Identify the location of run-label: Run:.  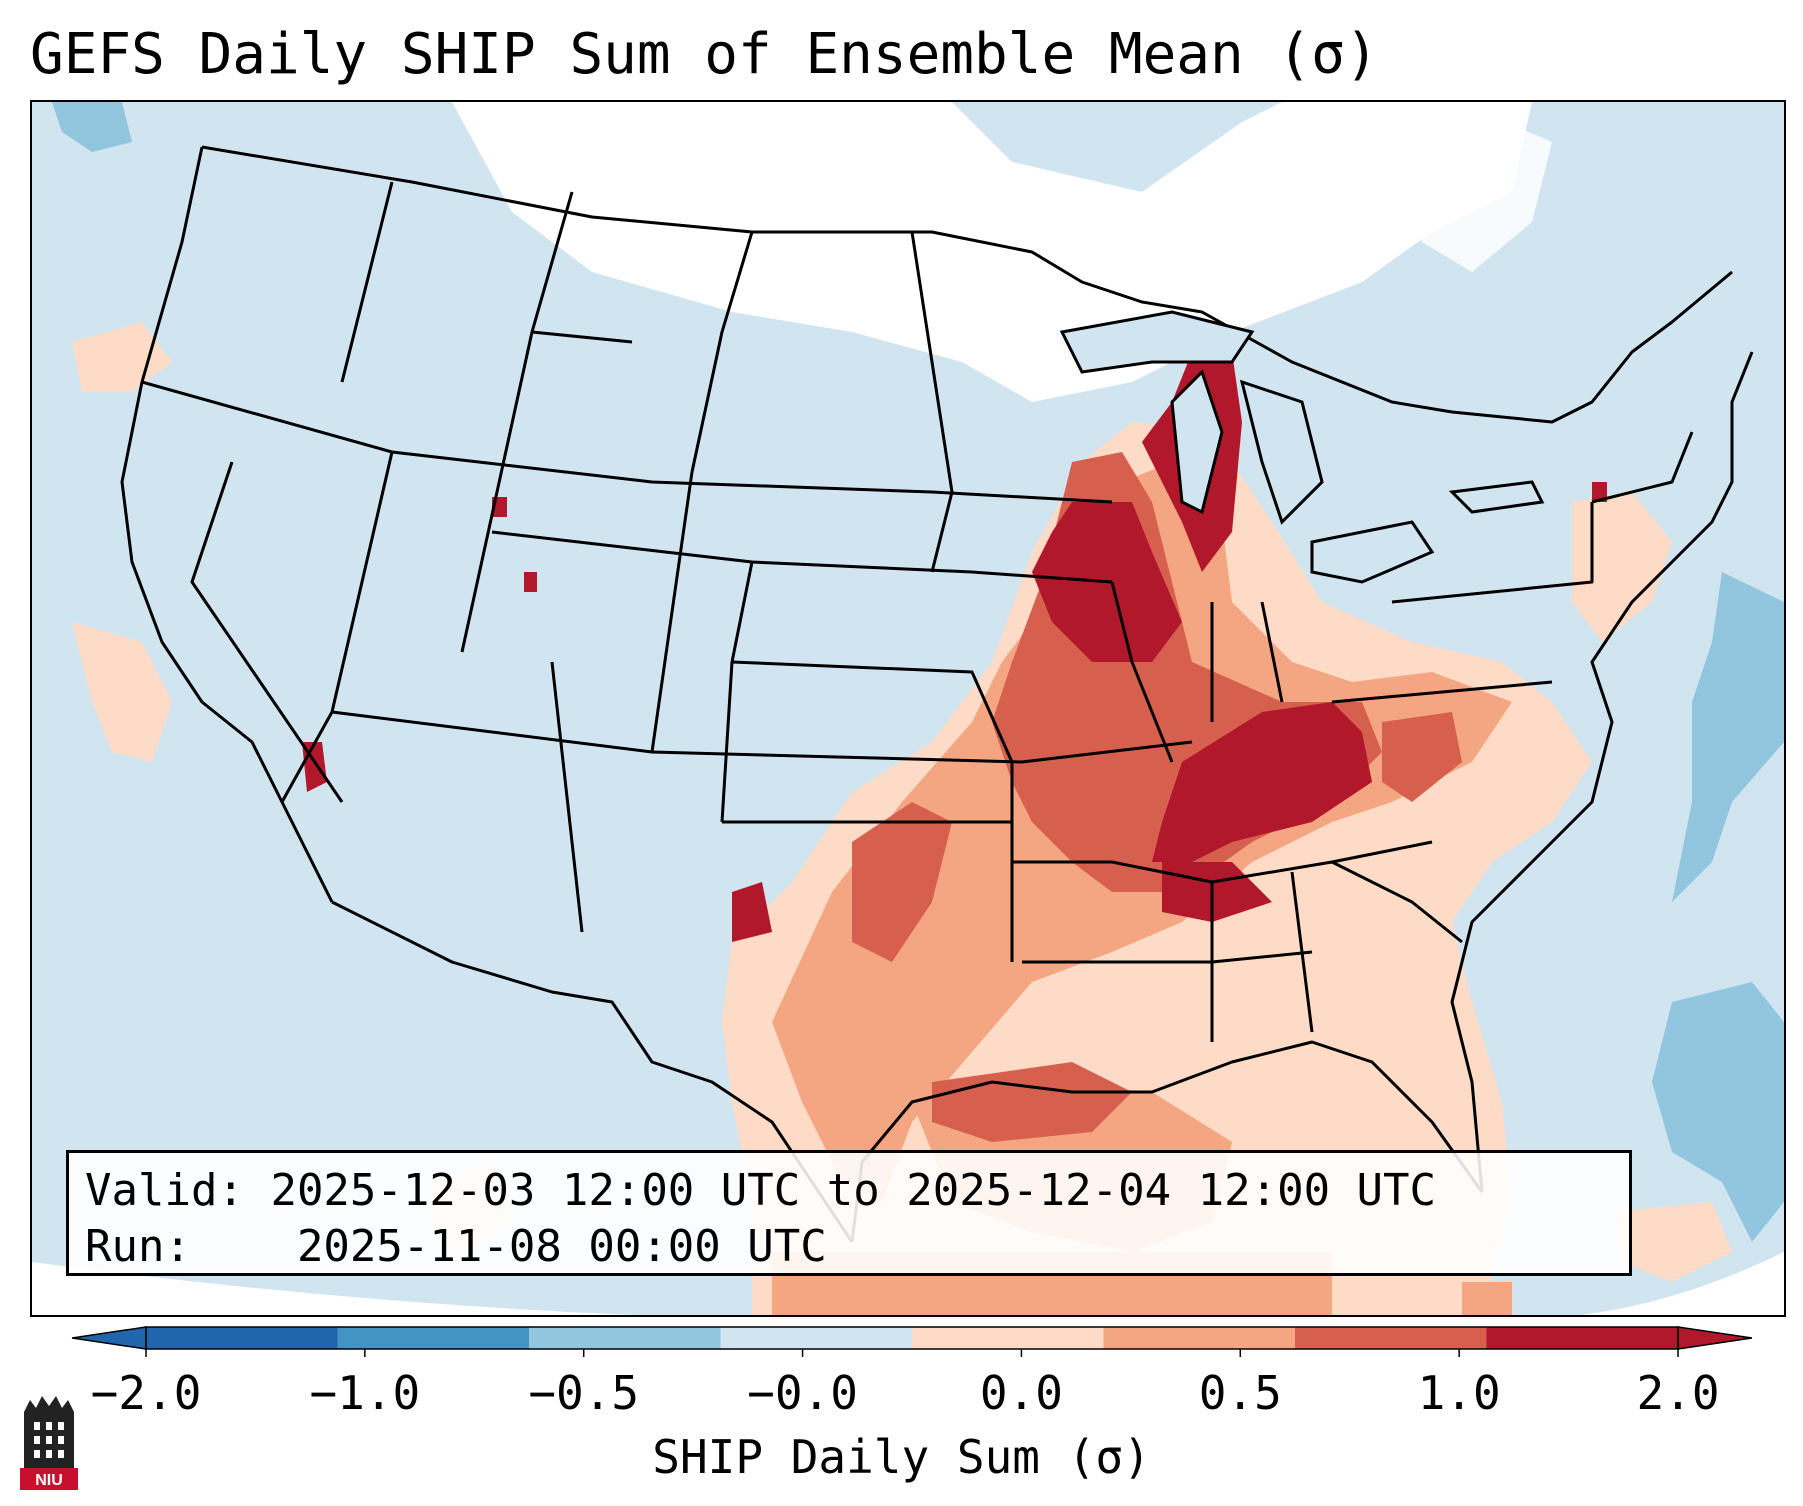
(138, 1246).